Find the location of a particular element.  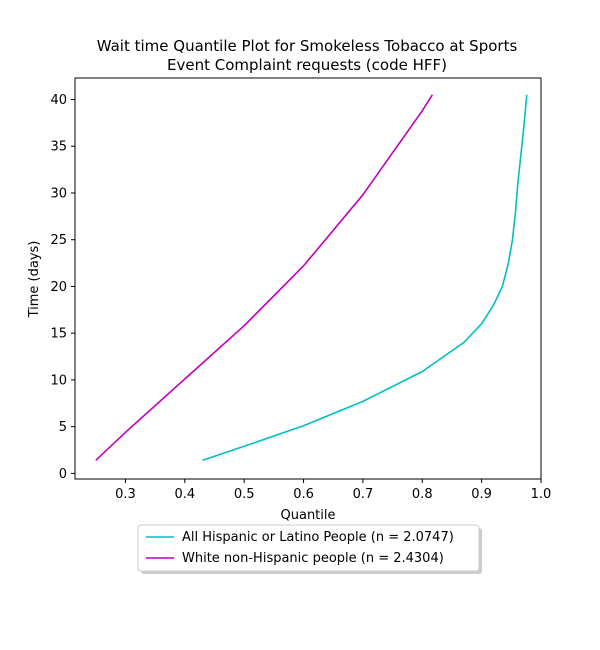

x-tick-label: 0.4 is located at coordinates (184, 494).